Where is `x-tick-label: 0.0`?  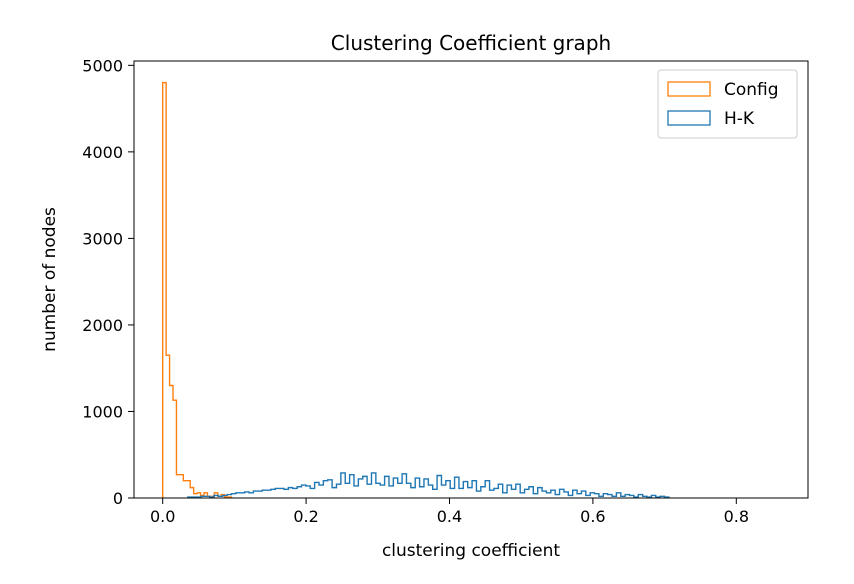
x-tick-label: 0.0 is located at coordinates (162, 516).